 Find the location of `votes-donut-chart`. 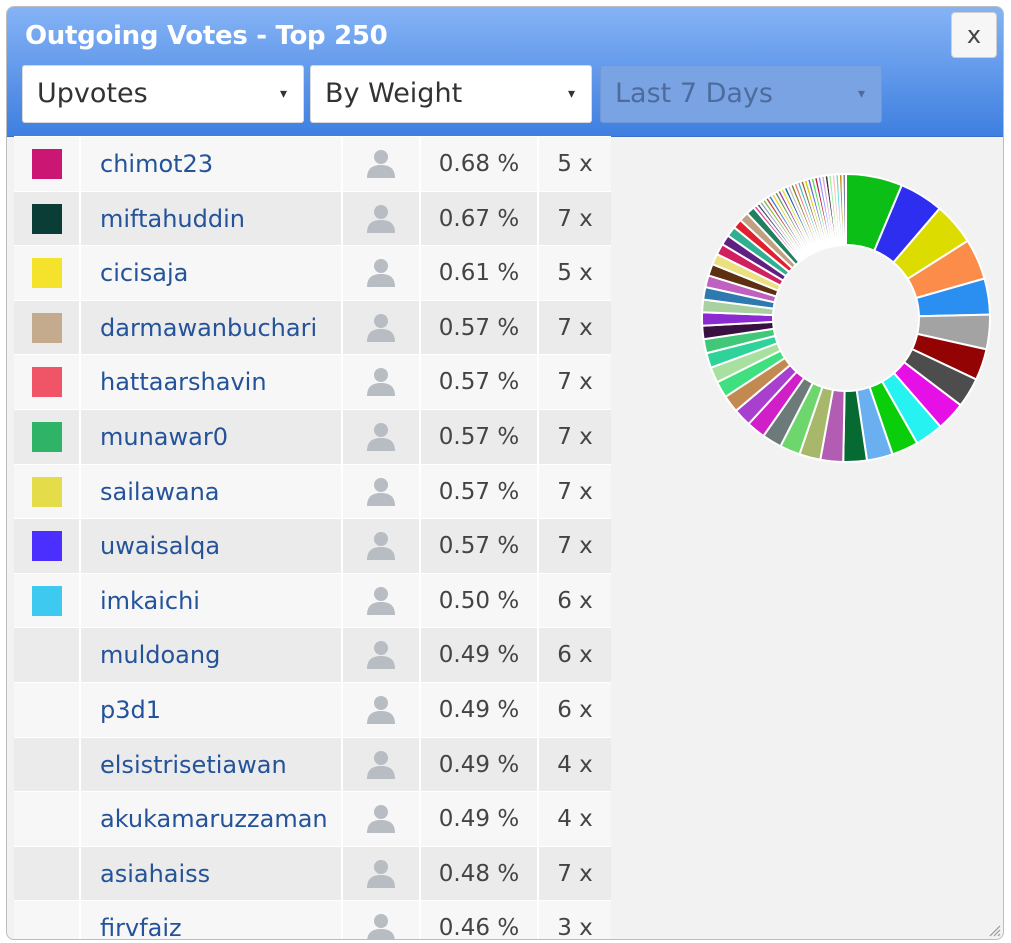

votes-donut-chart is located at coordinates (846, 317).